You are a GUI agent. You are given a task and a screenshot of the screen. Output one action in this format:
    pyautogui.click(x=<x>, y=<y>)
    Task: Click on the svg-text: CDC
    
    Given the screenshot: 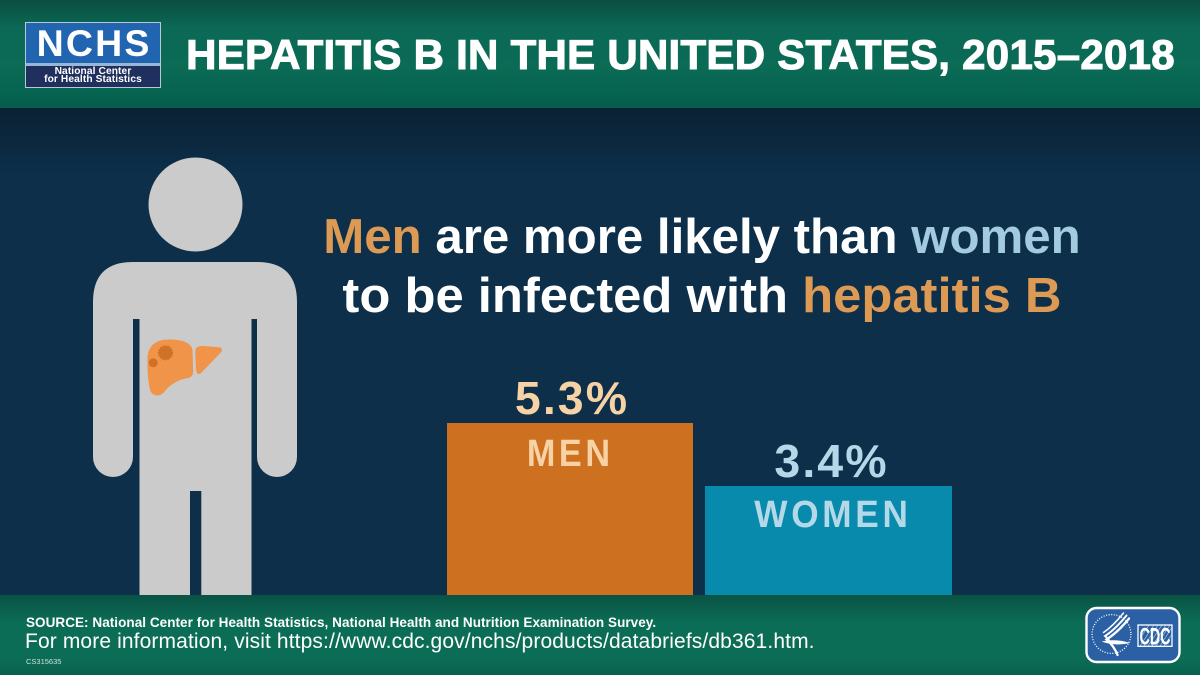 What is the action you would take?
    pyautogui.click(x=1155, y=636)
    